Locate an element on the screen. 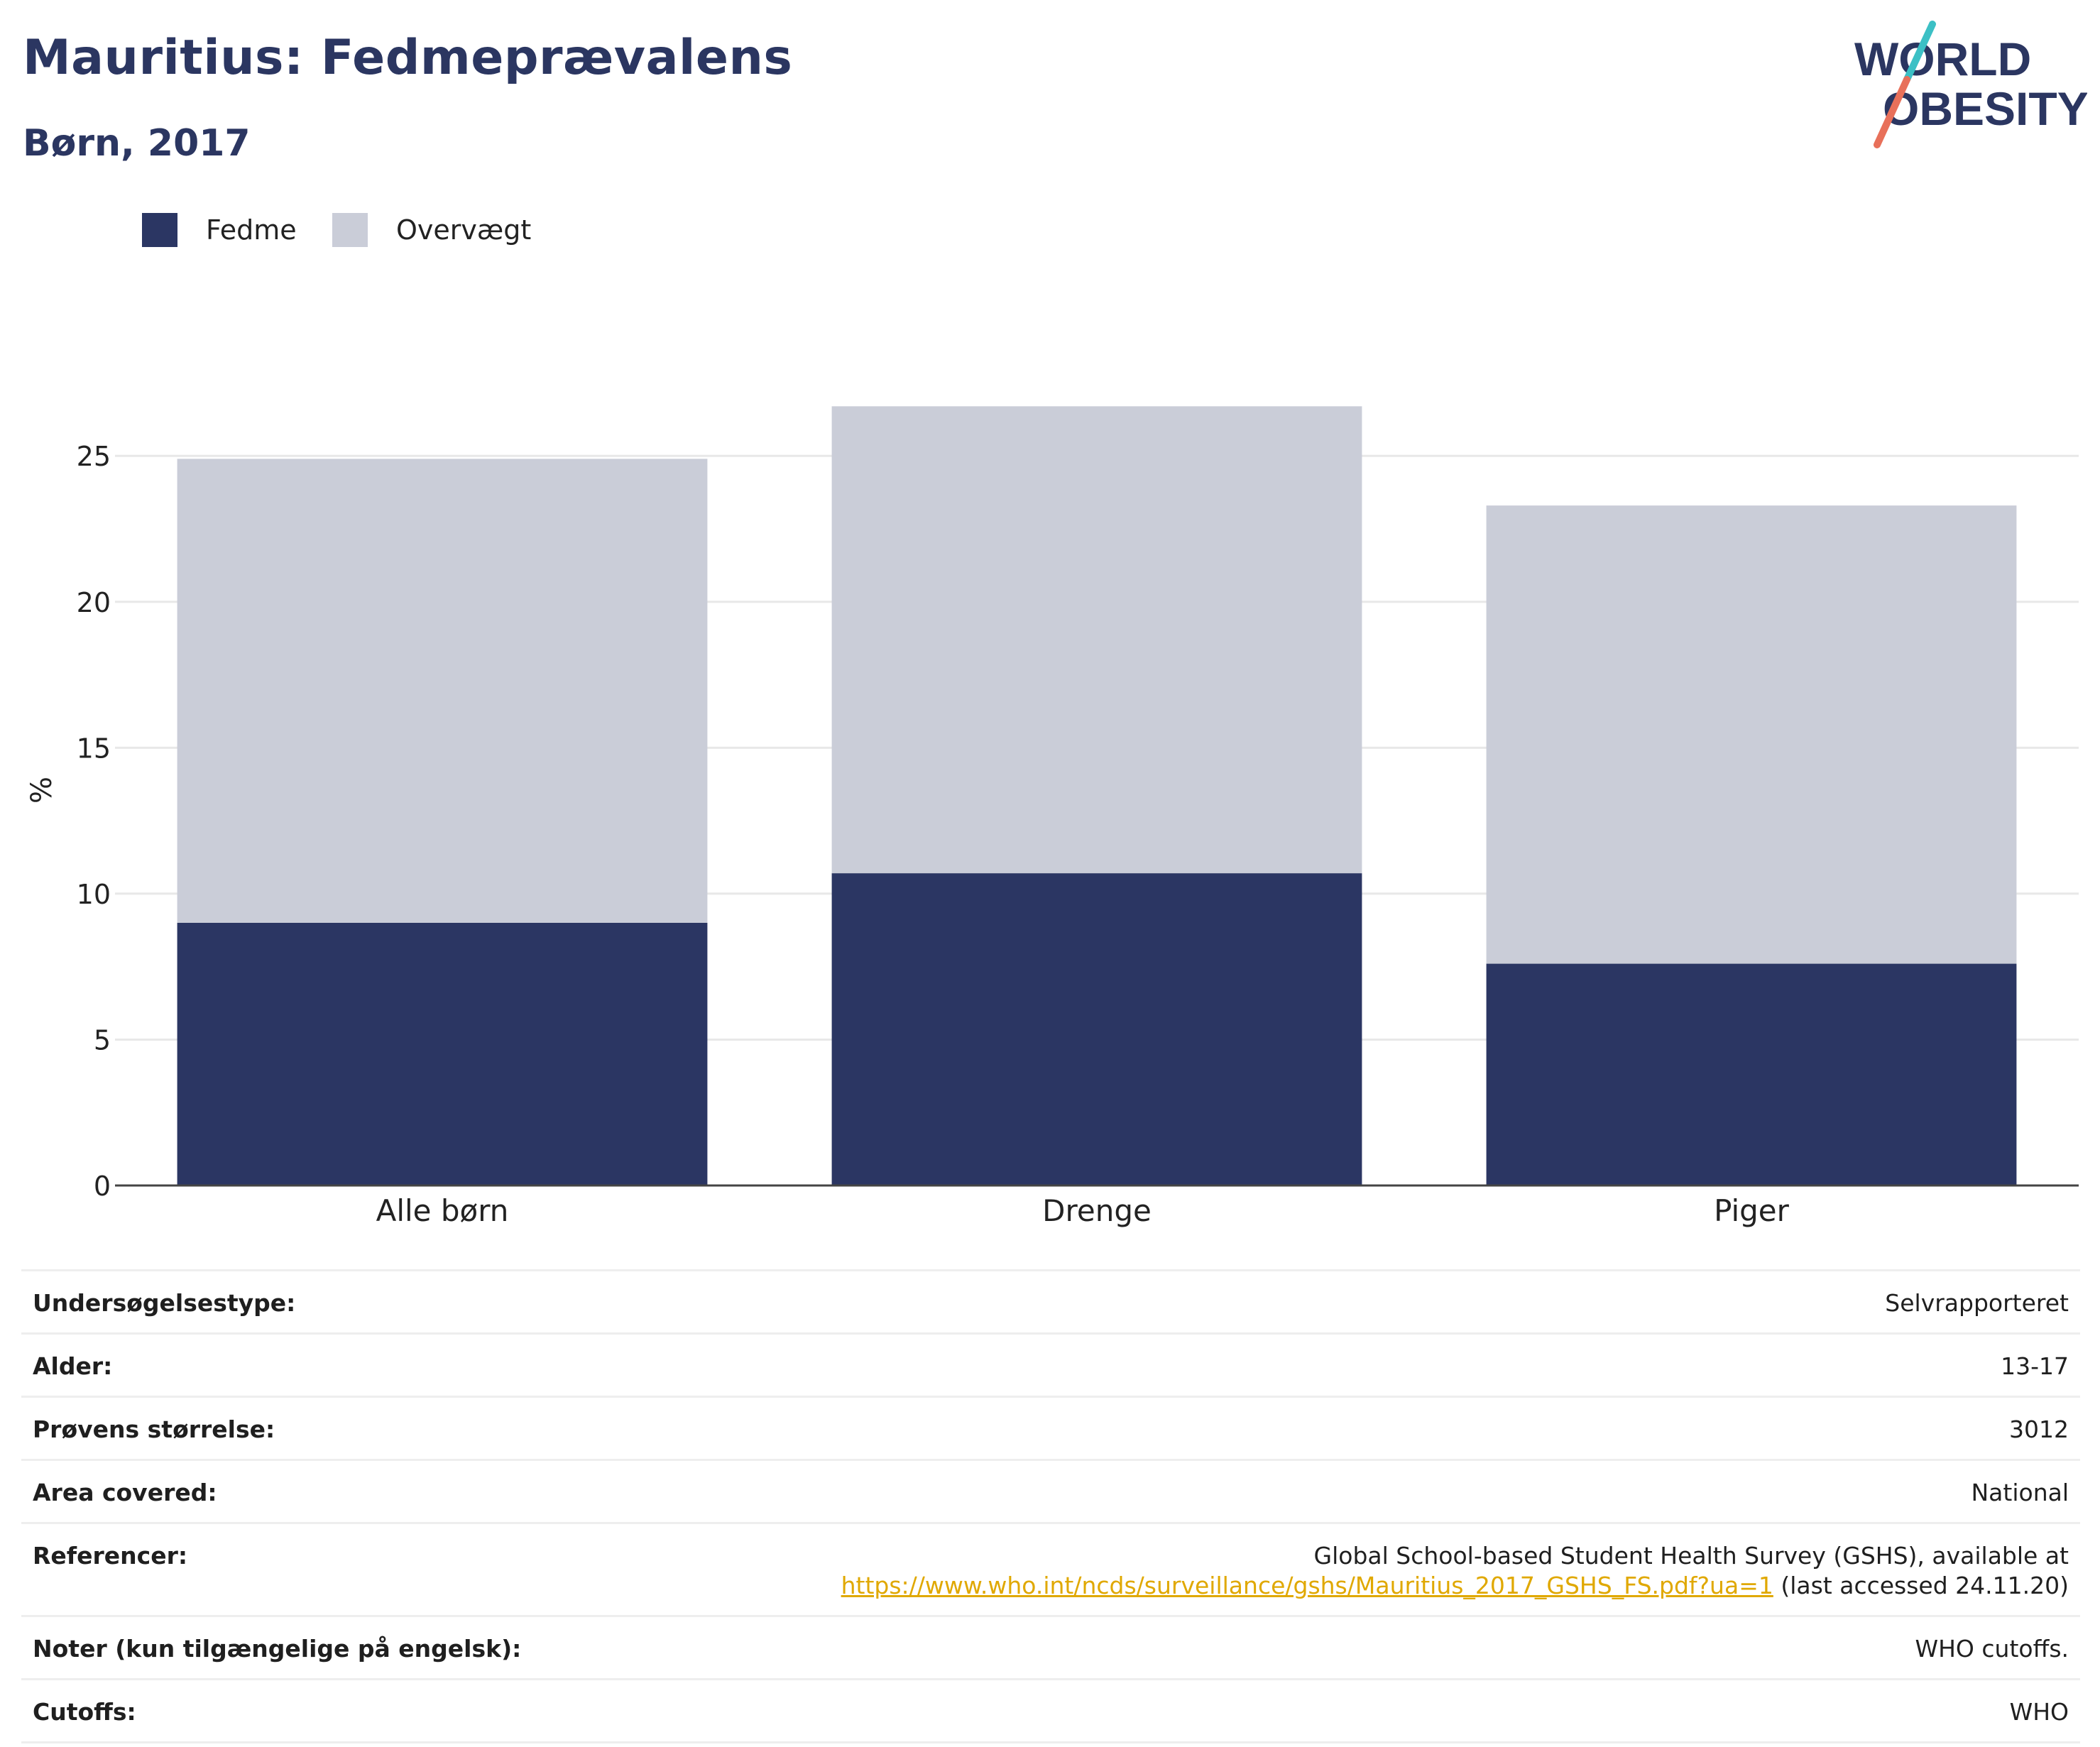 This screenshot has height=1747, width=2100. info-row: Alder: 13-17 is located at coordinates (1050, 1366).